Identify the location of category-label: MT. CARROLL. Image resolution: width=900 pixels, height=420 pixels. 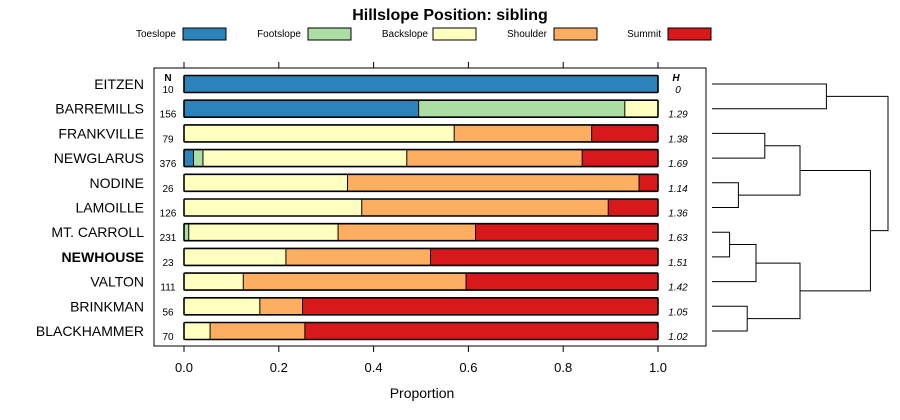
(97, 232).